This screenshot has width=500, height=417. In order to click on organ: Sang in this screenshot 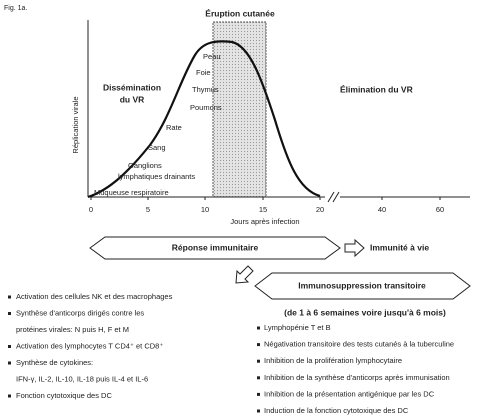, I will do `click(157, 147)`.